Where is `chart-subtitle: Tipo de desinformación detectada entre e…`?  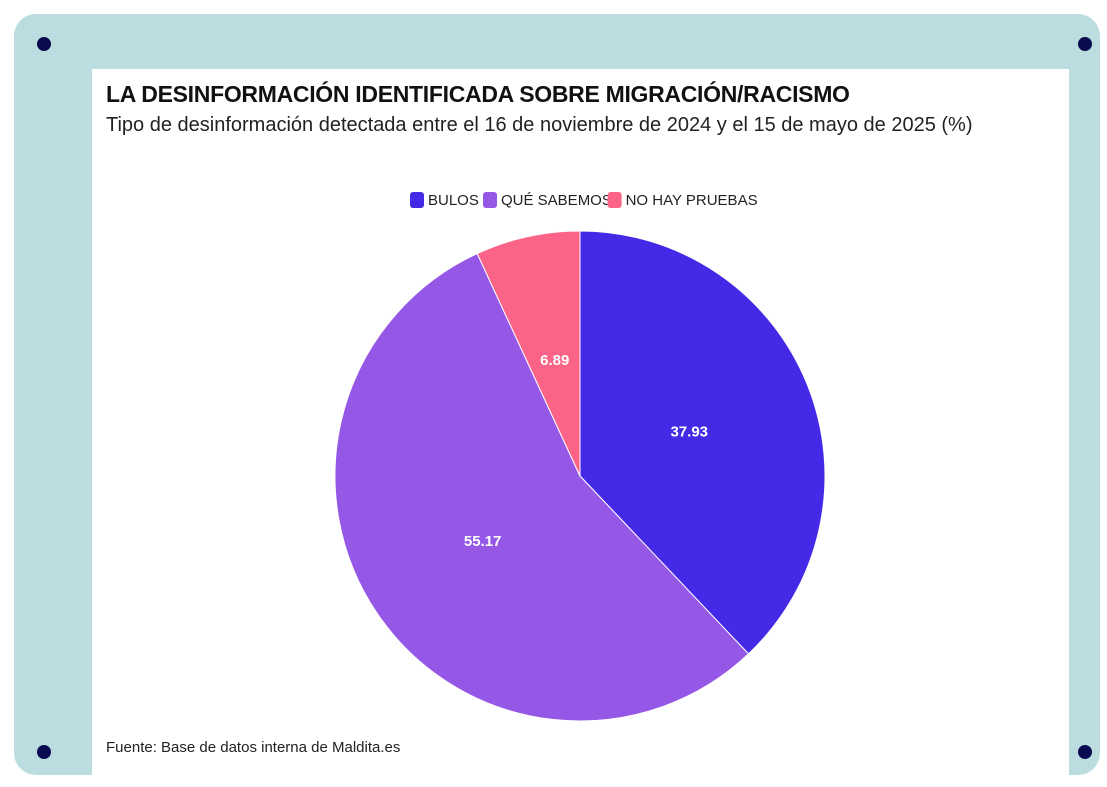
chart-subtitle: Tipo de desinformación detectada entre e… is located at coordinates (539, 125).